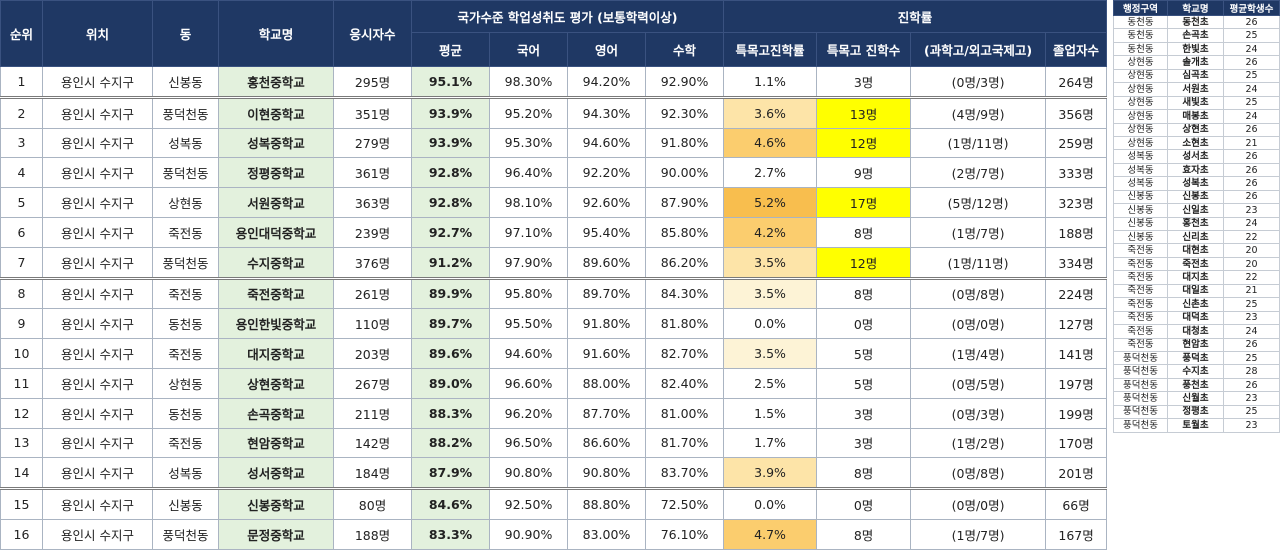  What do you see at coordinates (276, 112) in the screenshot?
I see `cell-school: 이현중학교` at bounding box center [276, 112].